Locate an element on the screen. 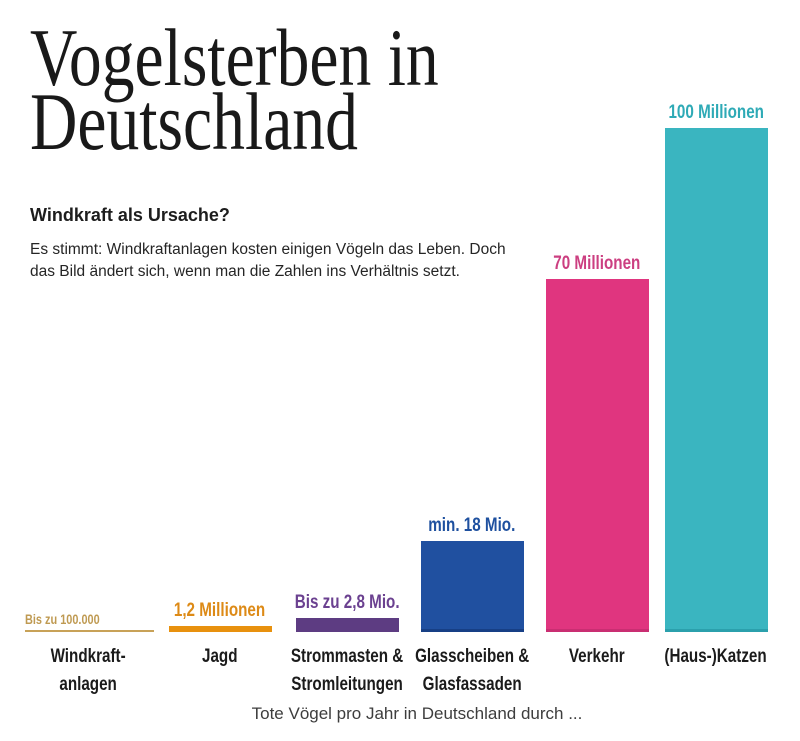 This screenshot has width=800, height=741. category-label-strommasten: Strommasten & Stromleitungen is located at coordinates (347, 670).